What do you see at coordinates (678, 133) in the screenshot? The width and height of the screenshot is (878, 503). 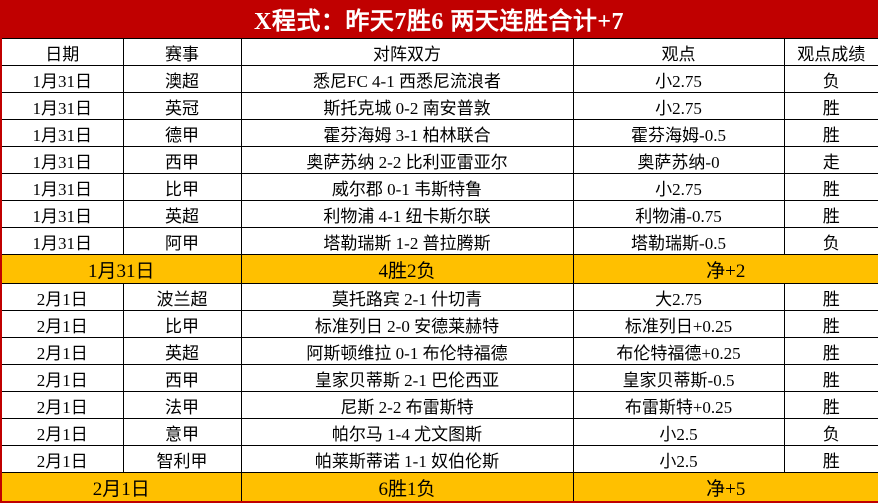 I see `cell-view: 霍芬海姆-0.5` at bounding box center [678, 133].